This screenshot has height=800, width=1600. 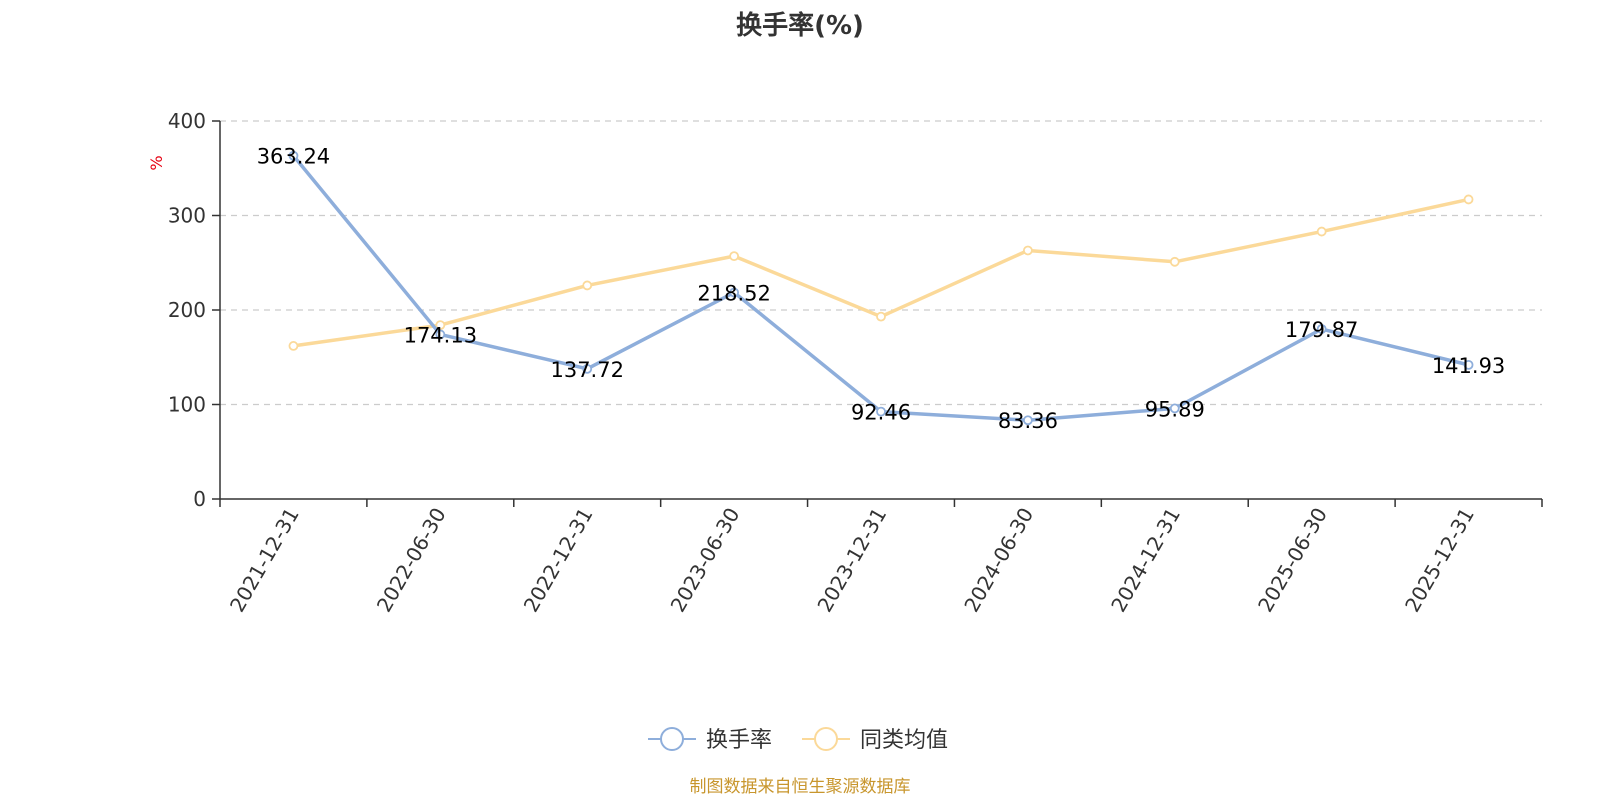 I want to click on x-tick-label-2023-12-31: 2023-12-31, so click(x=851, y=560).